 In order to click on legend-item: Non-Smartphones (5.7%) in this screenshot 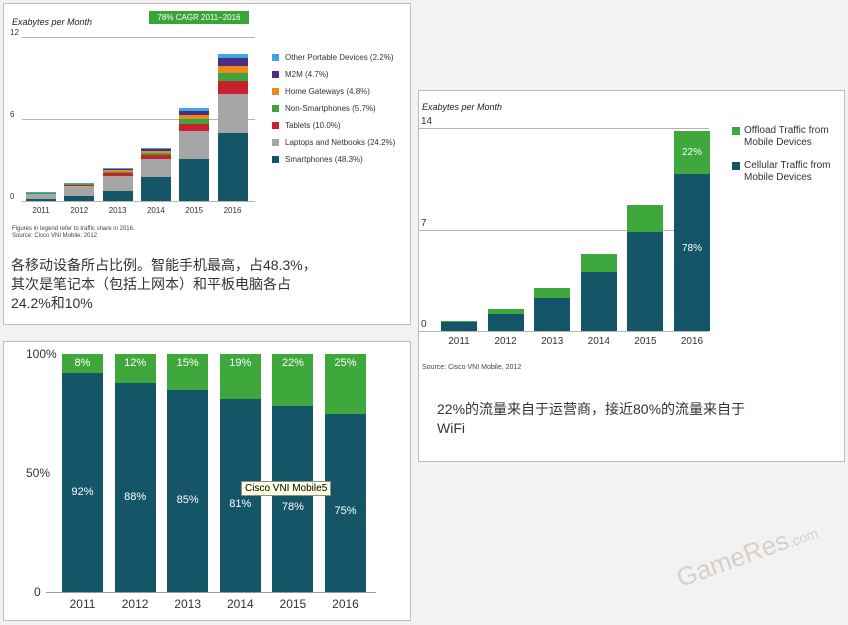, I will do `click(324, 108)`.